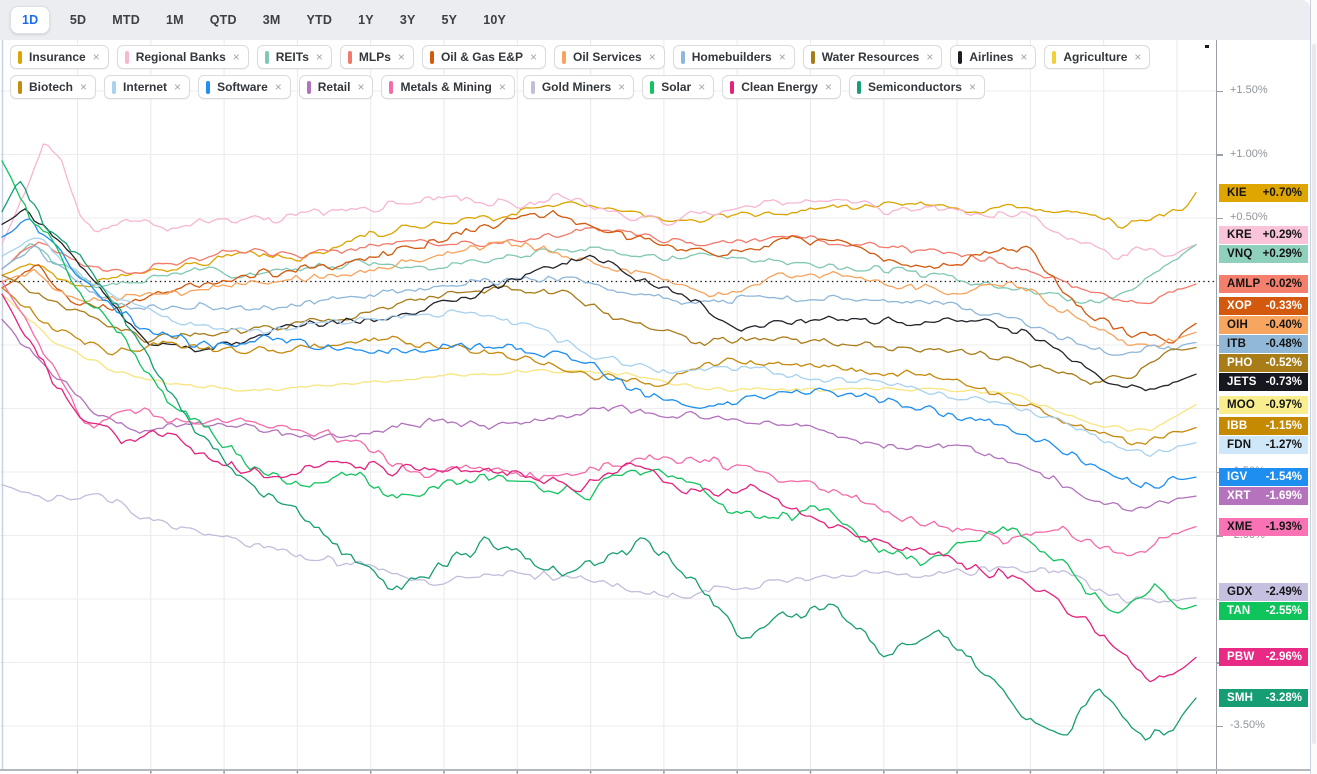  What do you see at coordinates (1263, 362) in the screenshot?
I see `legend-badge-pho: PHO -0.52%` at bounding box center [1263, 362].